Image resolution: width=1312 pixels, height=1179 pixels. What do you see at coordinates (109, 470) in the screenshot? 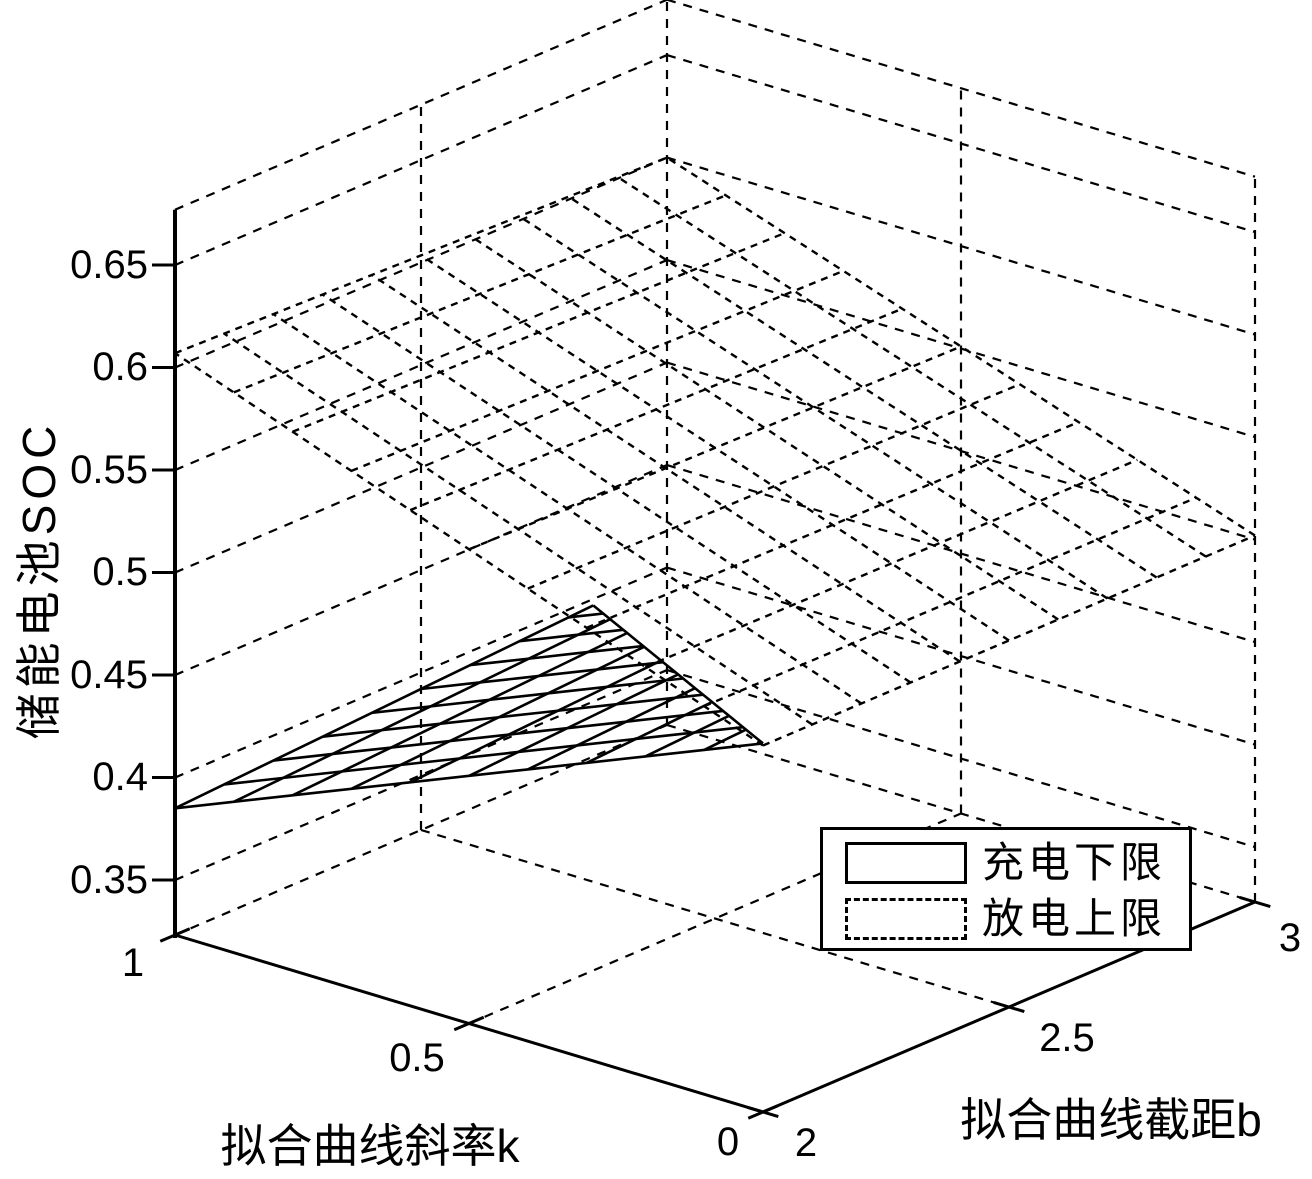
I see `z-tick-label: 0.55` at bounding box center [109, 470].